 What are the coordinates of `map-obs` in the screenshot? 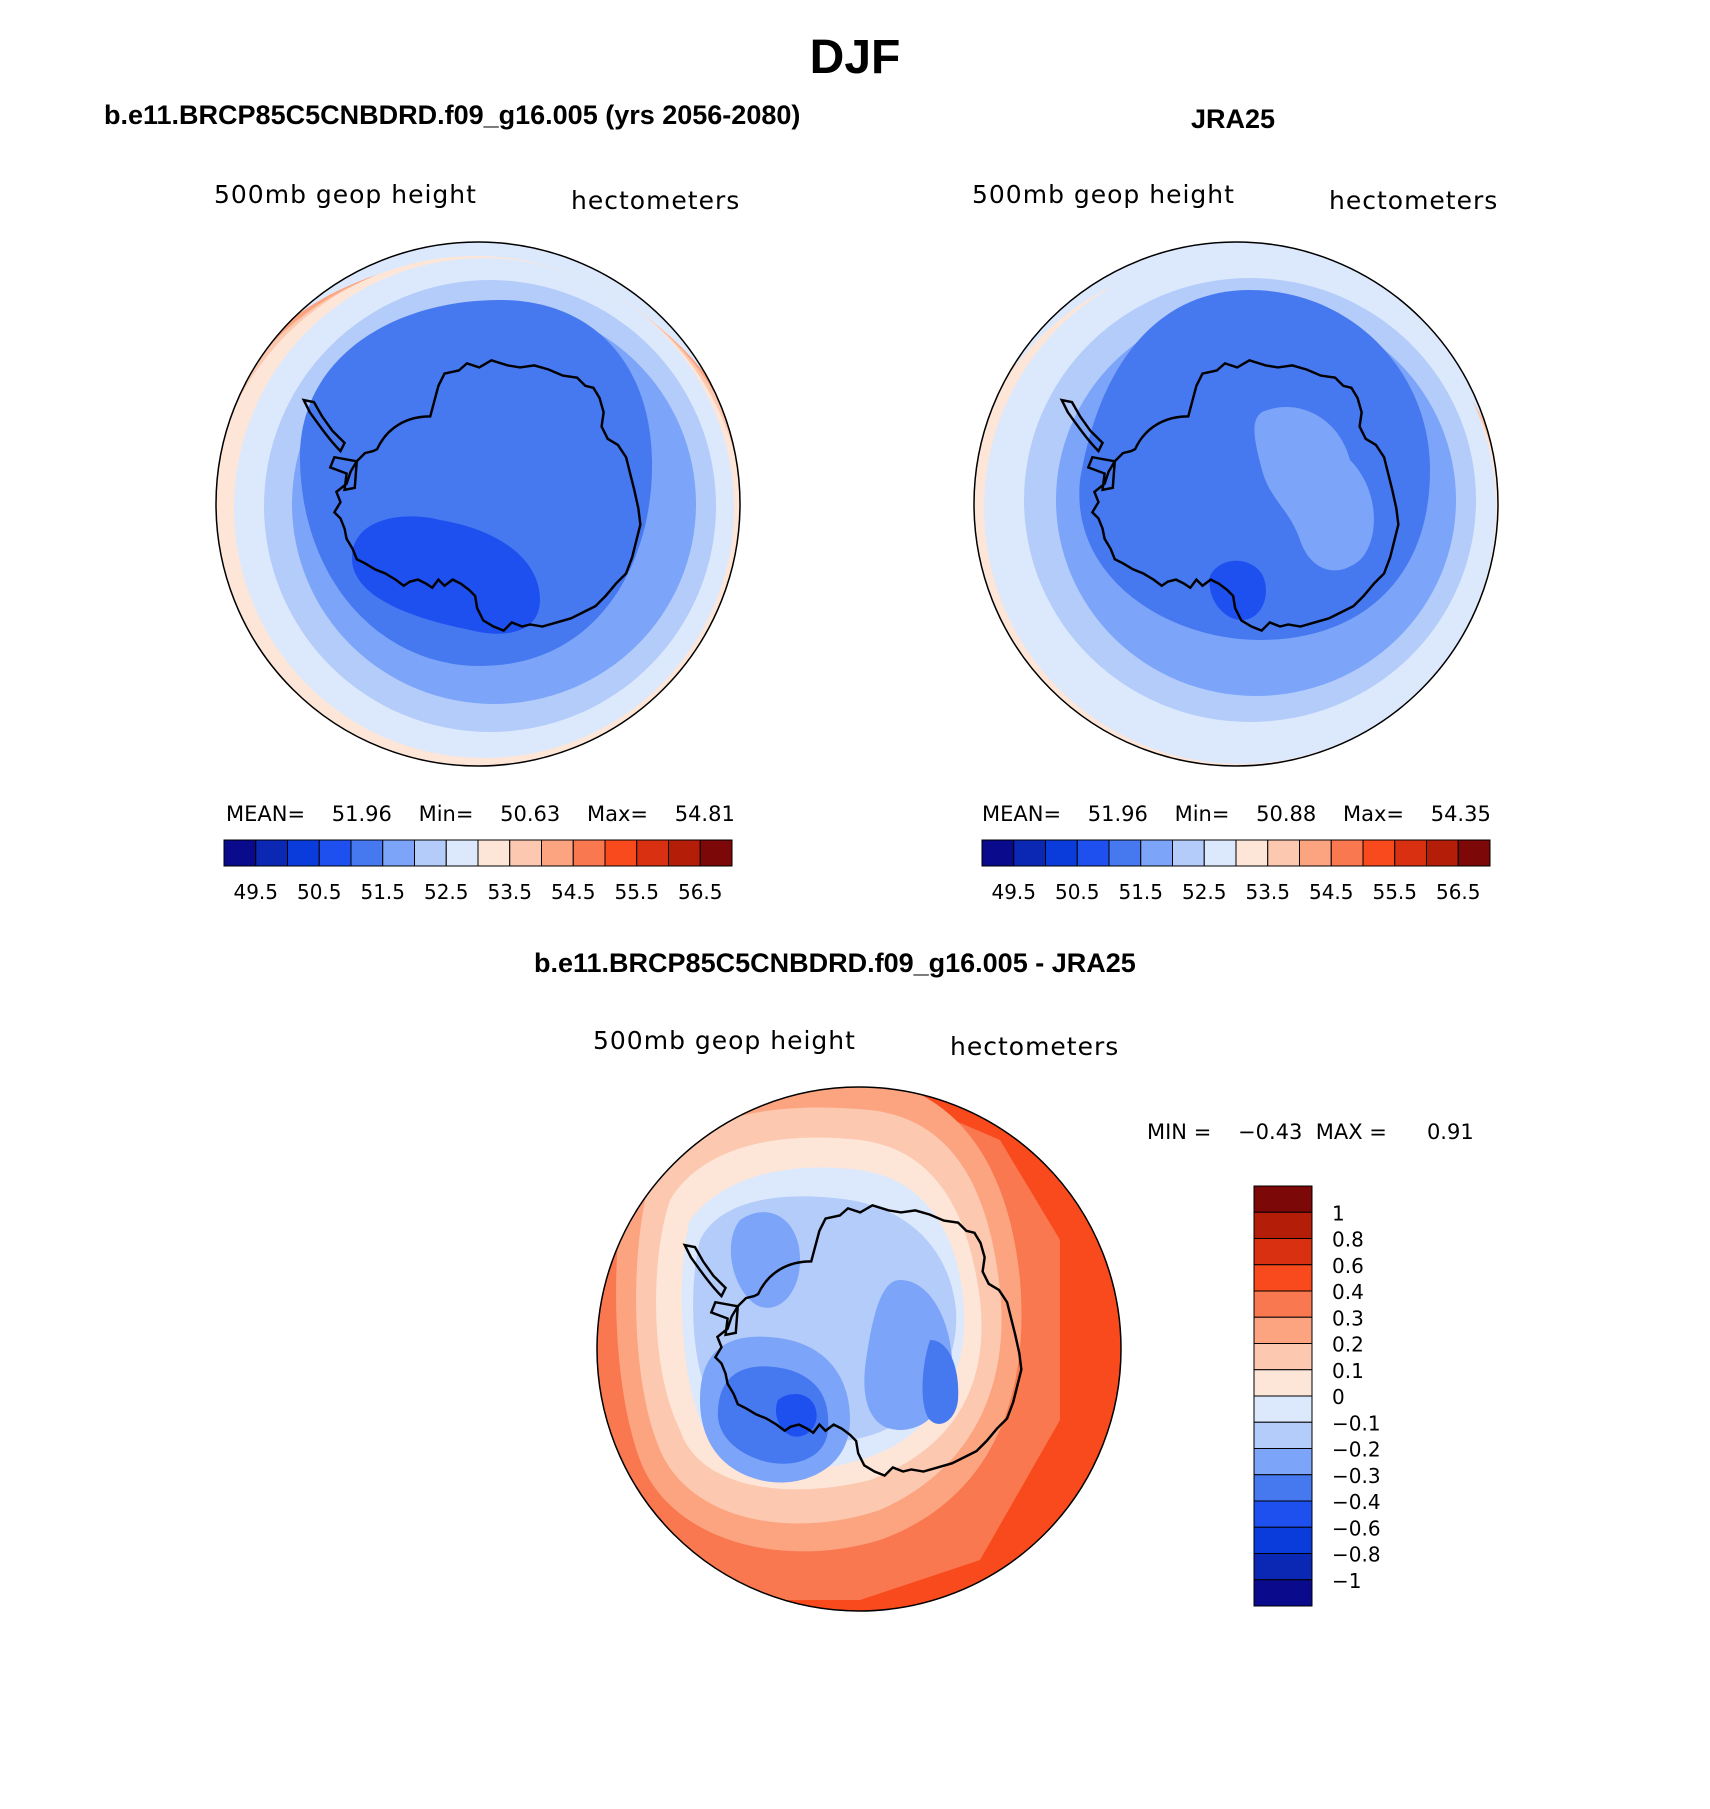 It's located at (1236, 504).